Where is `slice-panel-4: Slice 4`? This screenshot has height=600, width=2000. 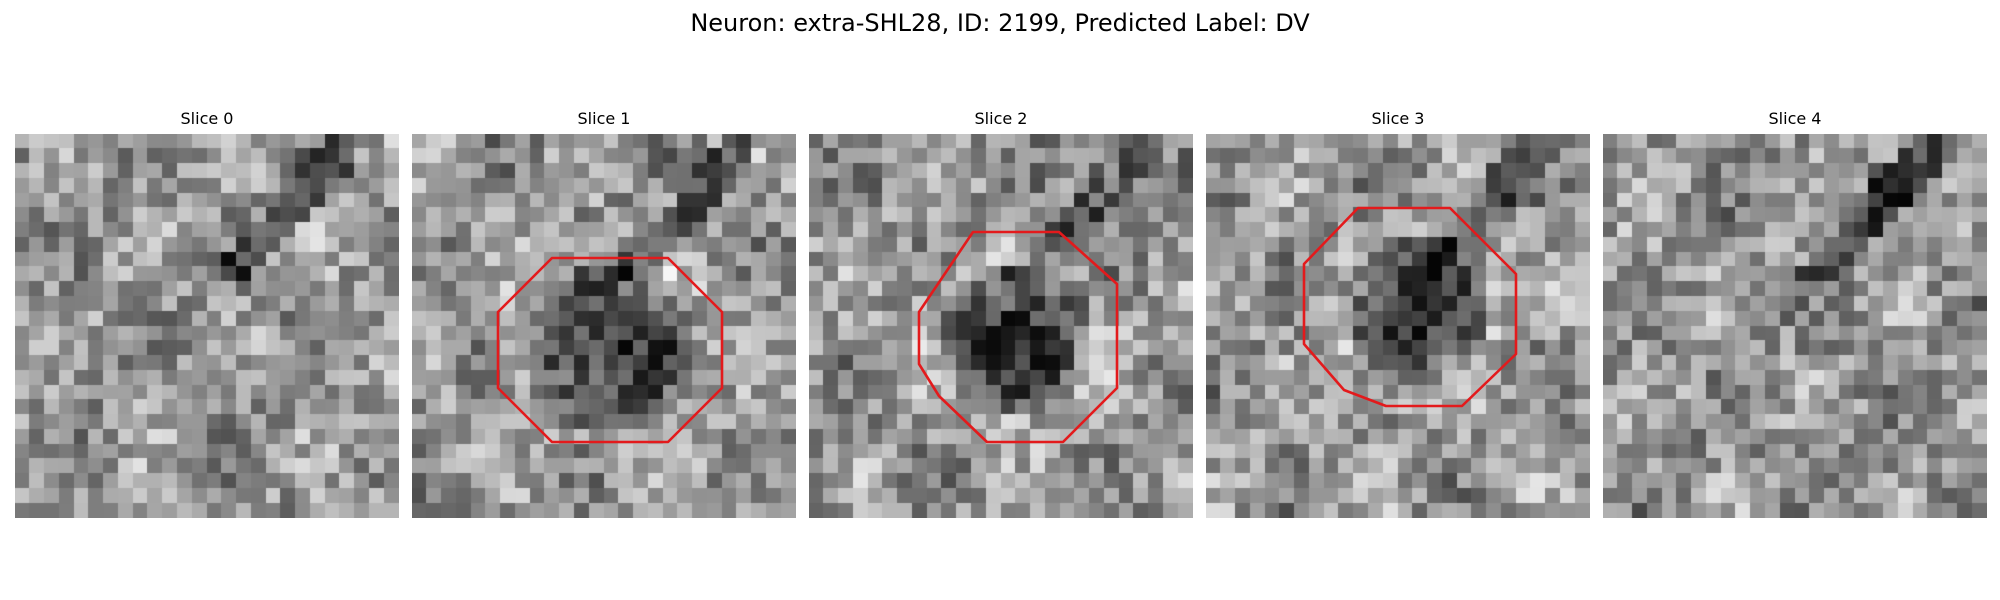 slice-panel-4: Slice 4 is located at coordinates (1795, 313).